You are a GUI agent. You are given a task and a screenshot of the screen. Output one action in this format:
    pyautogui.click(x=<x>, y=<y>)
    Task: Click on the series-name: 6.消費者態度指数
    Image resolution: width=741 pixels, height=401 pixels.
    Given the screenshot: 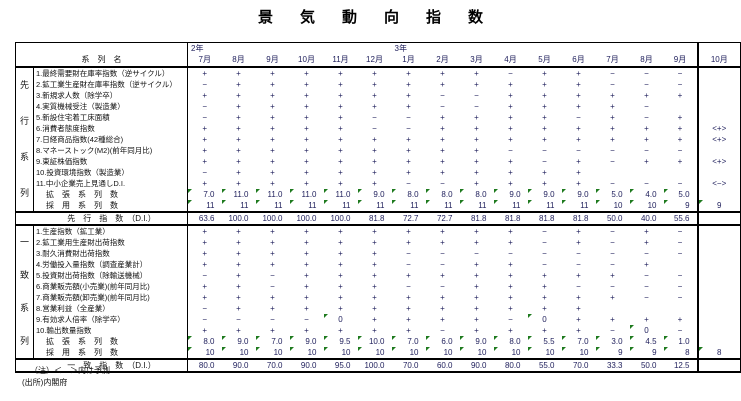 What is the action you would take?
    pyautogui.click(x=110, y=128)
    